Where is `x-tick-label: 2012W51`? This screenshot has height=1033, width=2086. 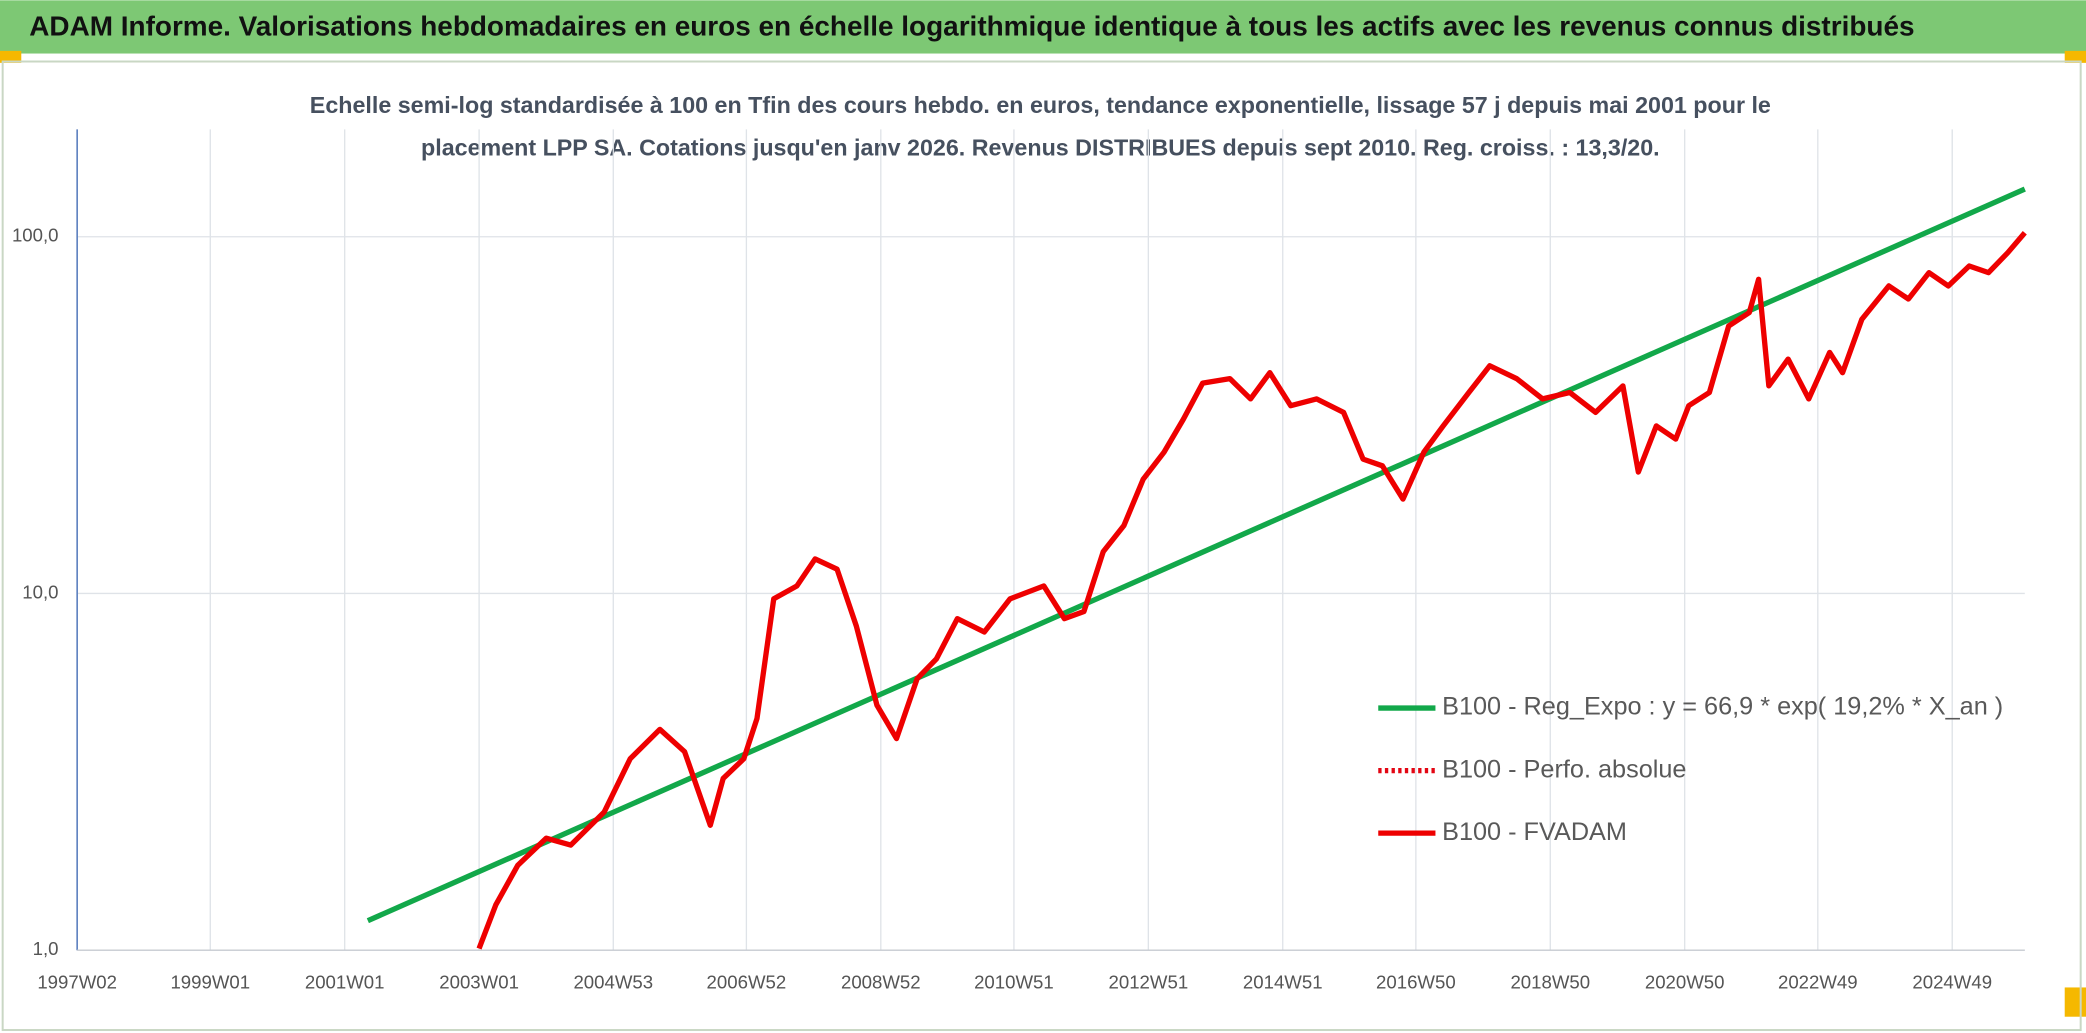 x-tick-label: 2012W51 is located at coordinates (1149, 981).